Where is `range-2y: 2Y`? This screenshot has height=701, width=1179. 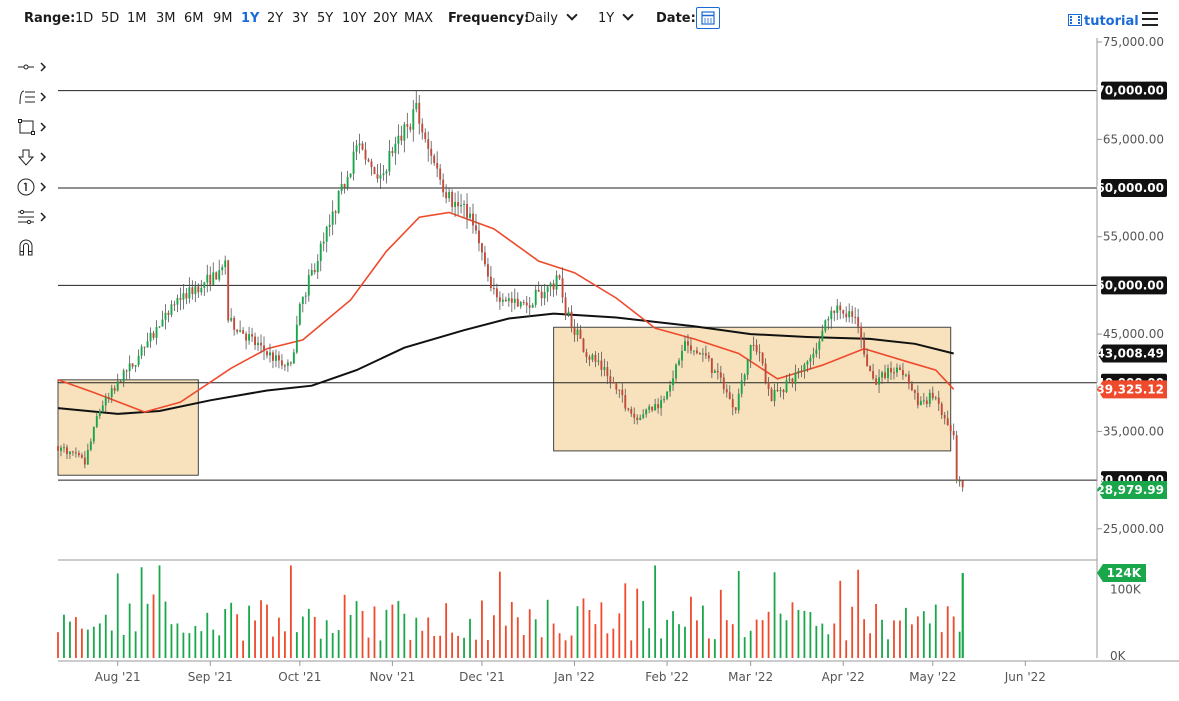
range-2y: 2Y is located at coordinates (275, 18).